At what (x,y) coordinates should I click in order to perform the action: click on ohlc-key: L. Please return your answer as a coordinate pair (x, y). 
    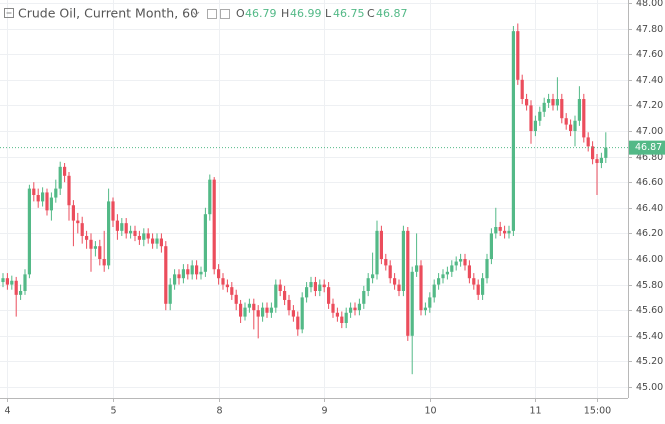
    Looking at the image, I should click on (328, 13).